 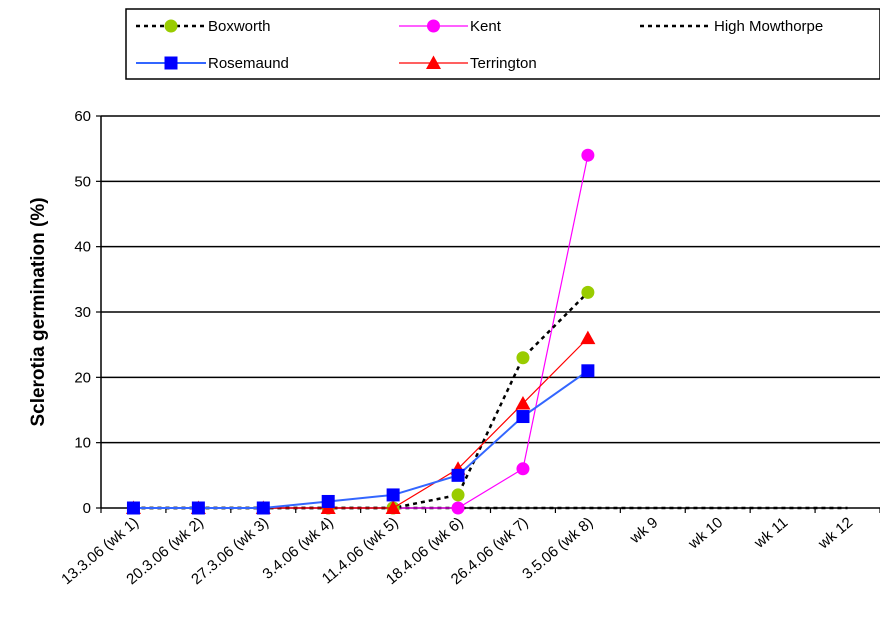 What do you see at coordinates (450, 26) in the screenshot?
I see `legend-item-kent: Kent` at bounding box center [450, 26].